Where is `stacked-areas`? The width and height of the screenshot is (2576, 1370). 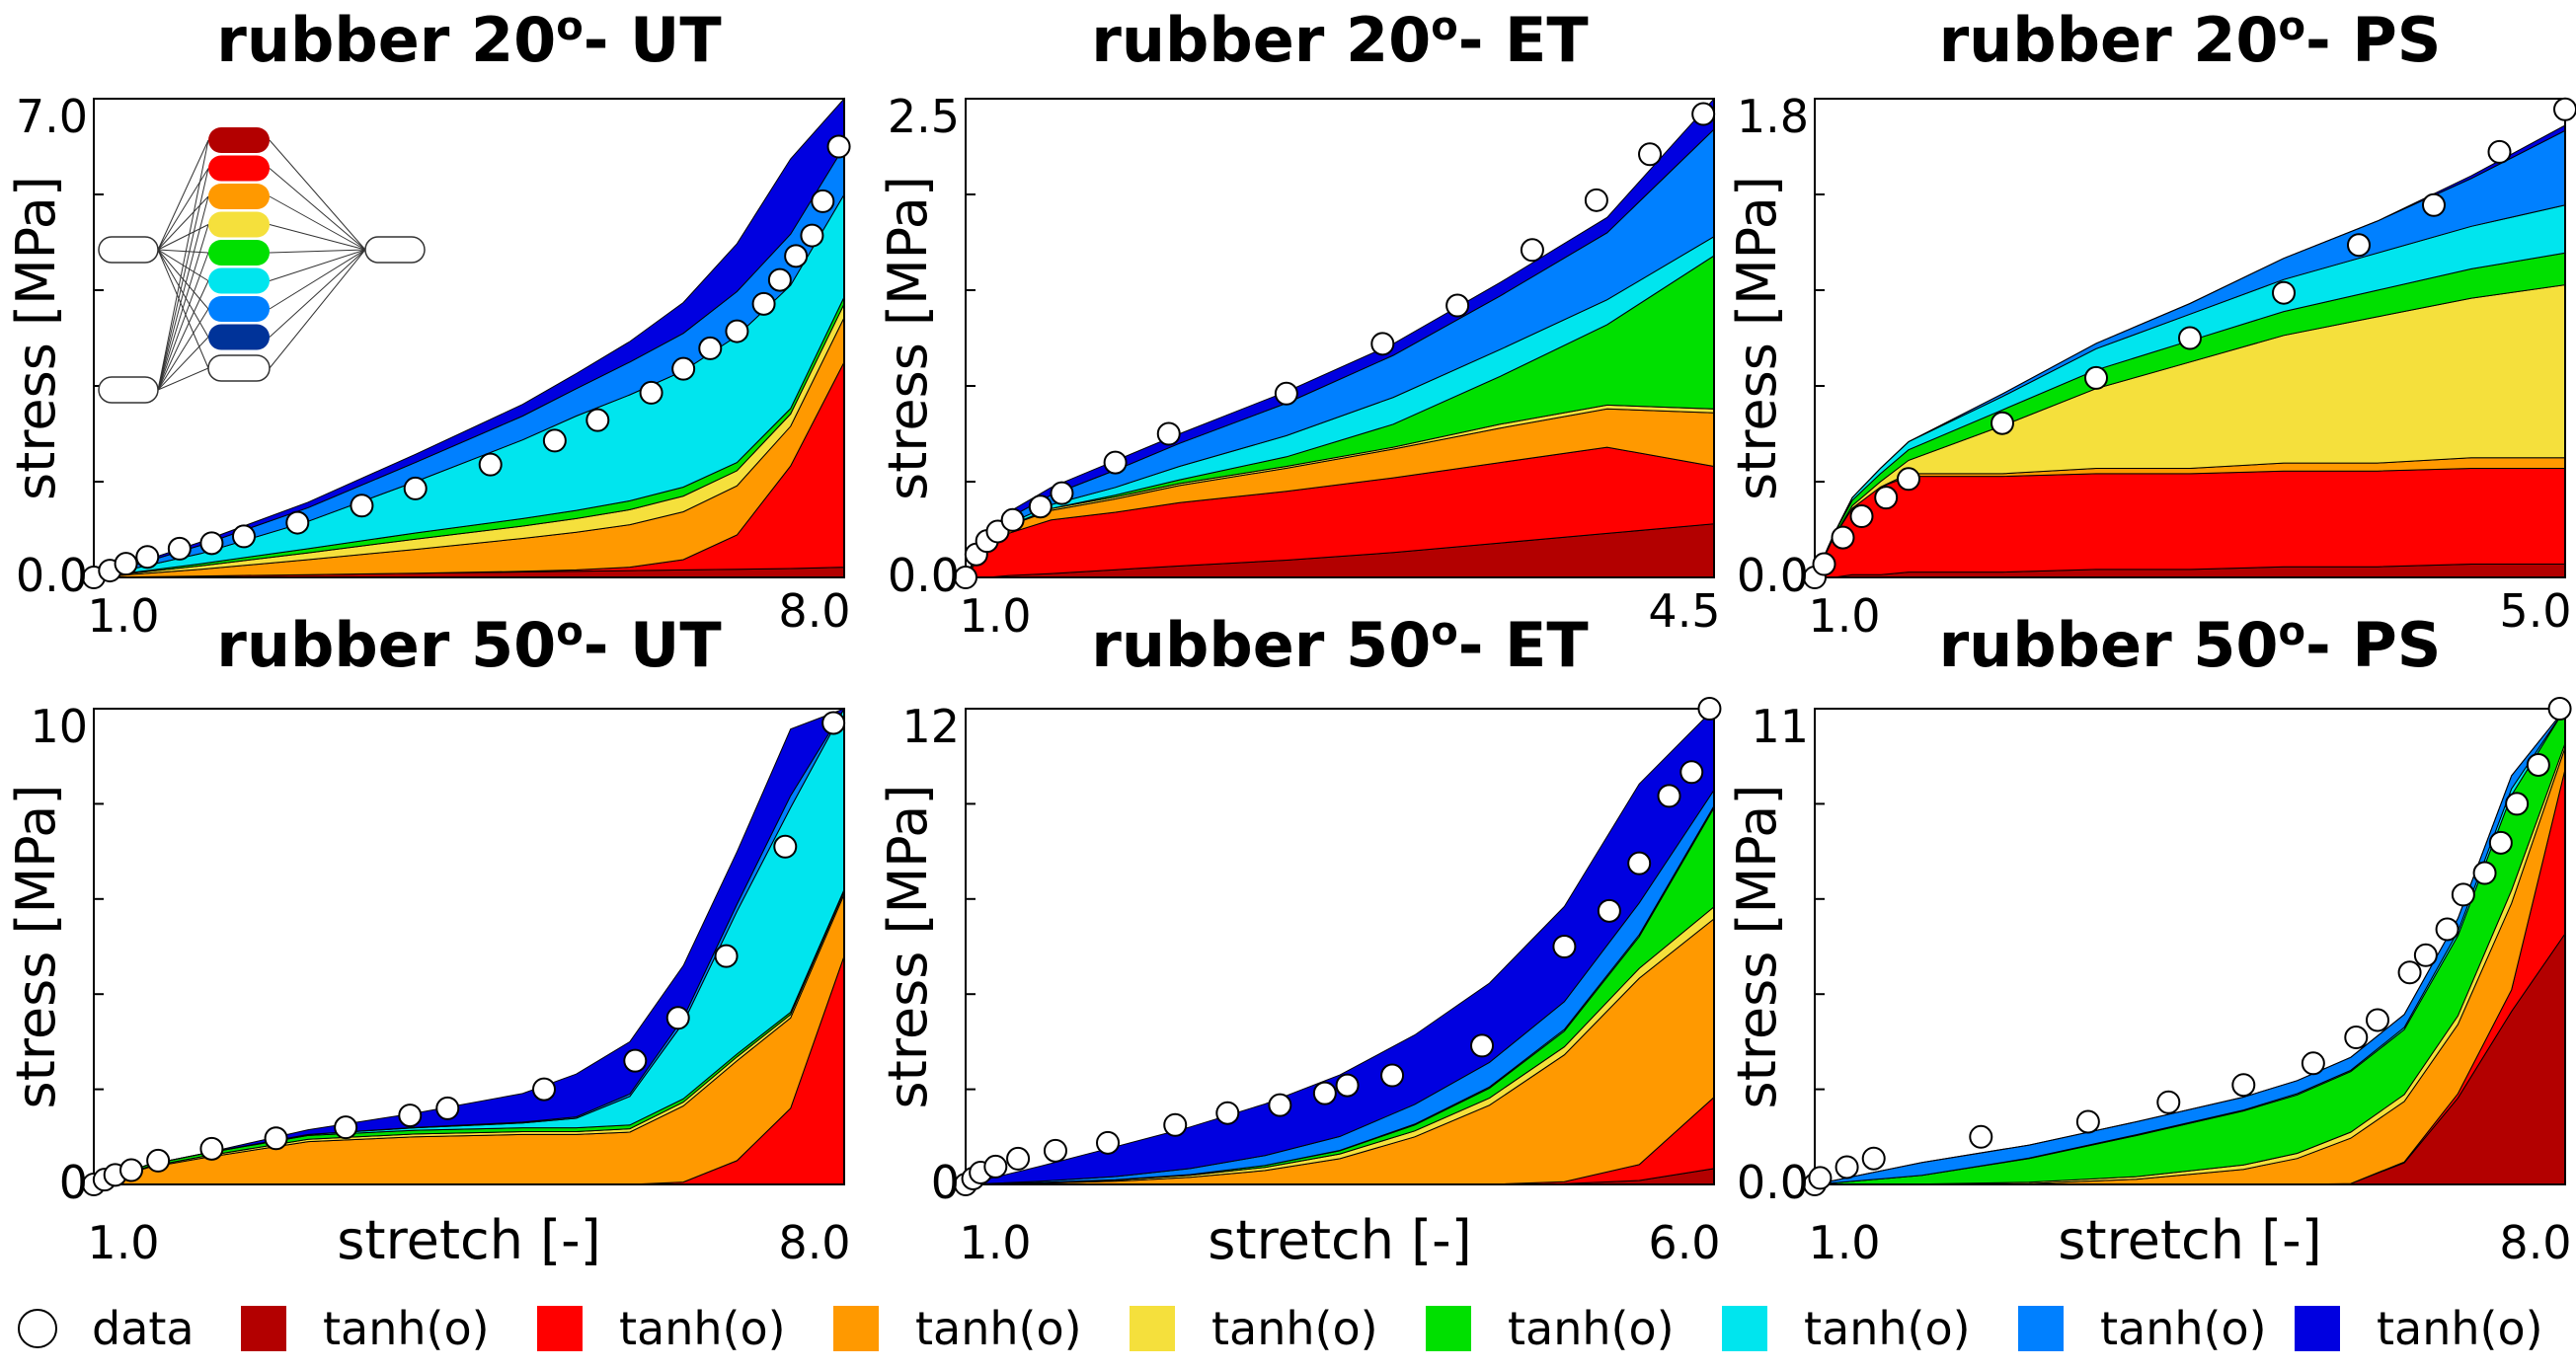
stacked-areas is located at coordinates (1340, 338).